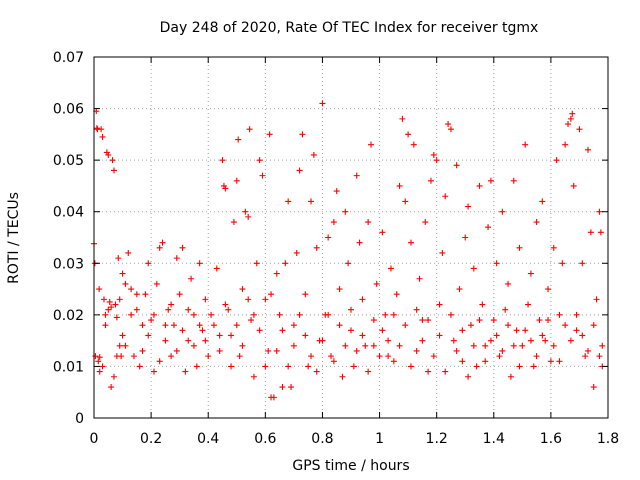 Image resolution: width=640 pixels, height=480 pixels. Describe the element at coordinates (355, 439) in the screenshot. I see `x-tick-labels: 0 0.2 0.4 0.6 0.8 1 1.2 1.4 1.6 1.8` at that location.